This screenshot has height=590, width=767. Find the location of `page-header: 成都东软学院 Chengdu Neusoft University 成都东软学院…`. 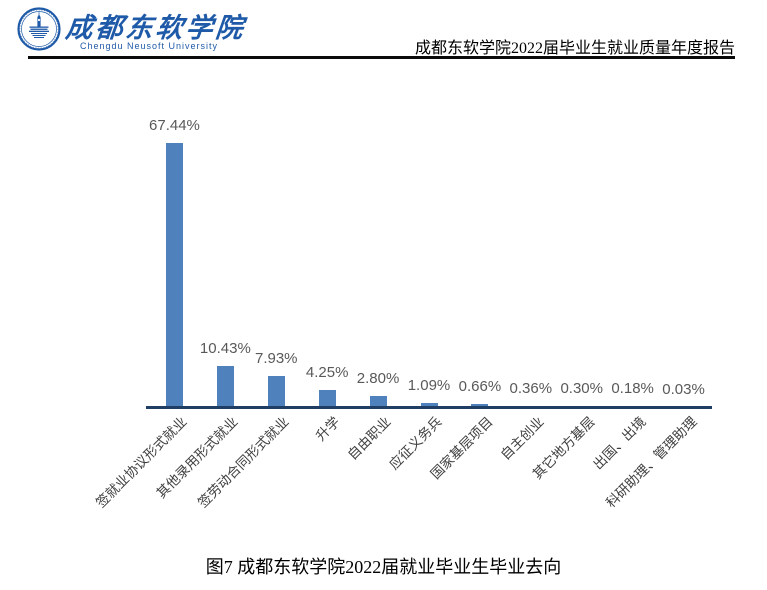

page-header: 成都东软学院 Chengdu Neusoft University 成都东软学院… is located at coordinates (383, 30).